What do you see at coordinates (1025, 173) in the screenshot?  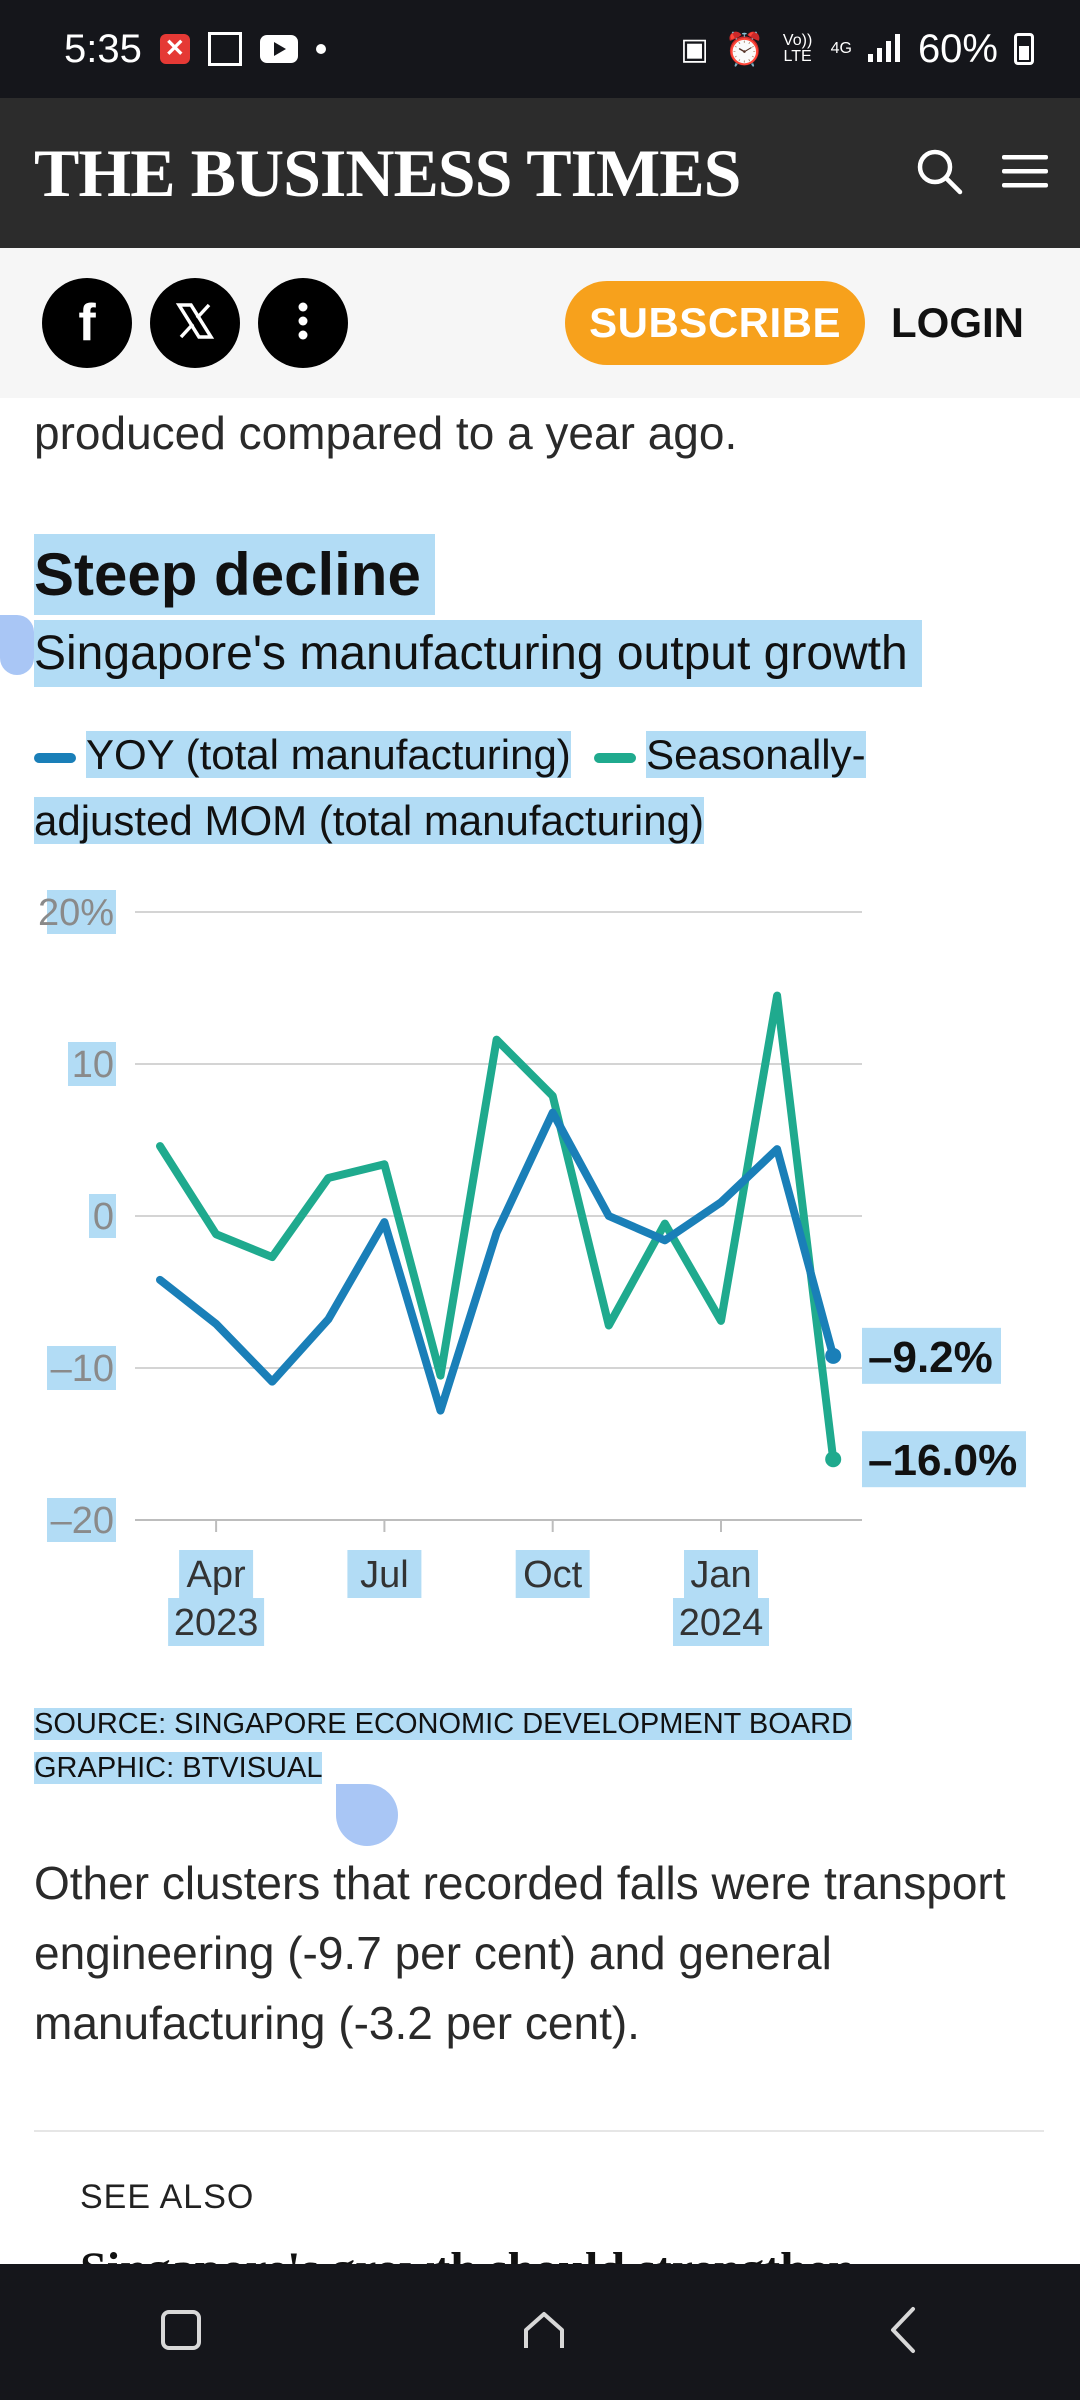 I see `menu-icon` at bounding box center [1025, 173].